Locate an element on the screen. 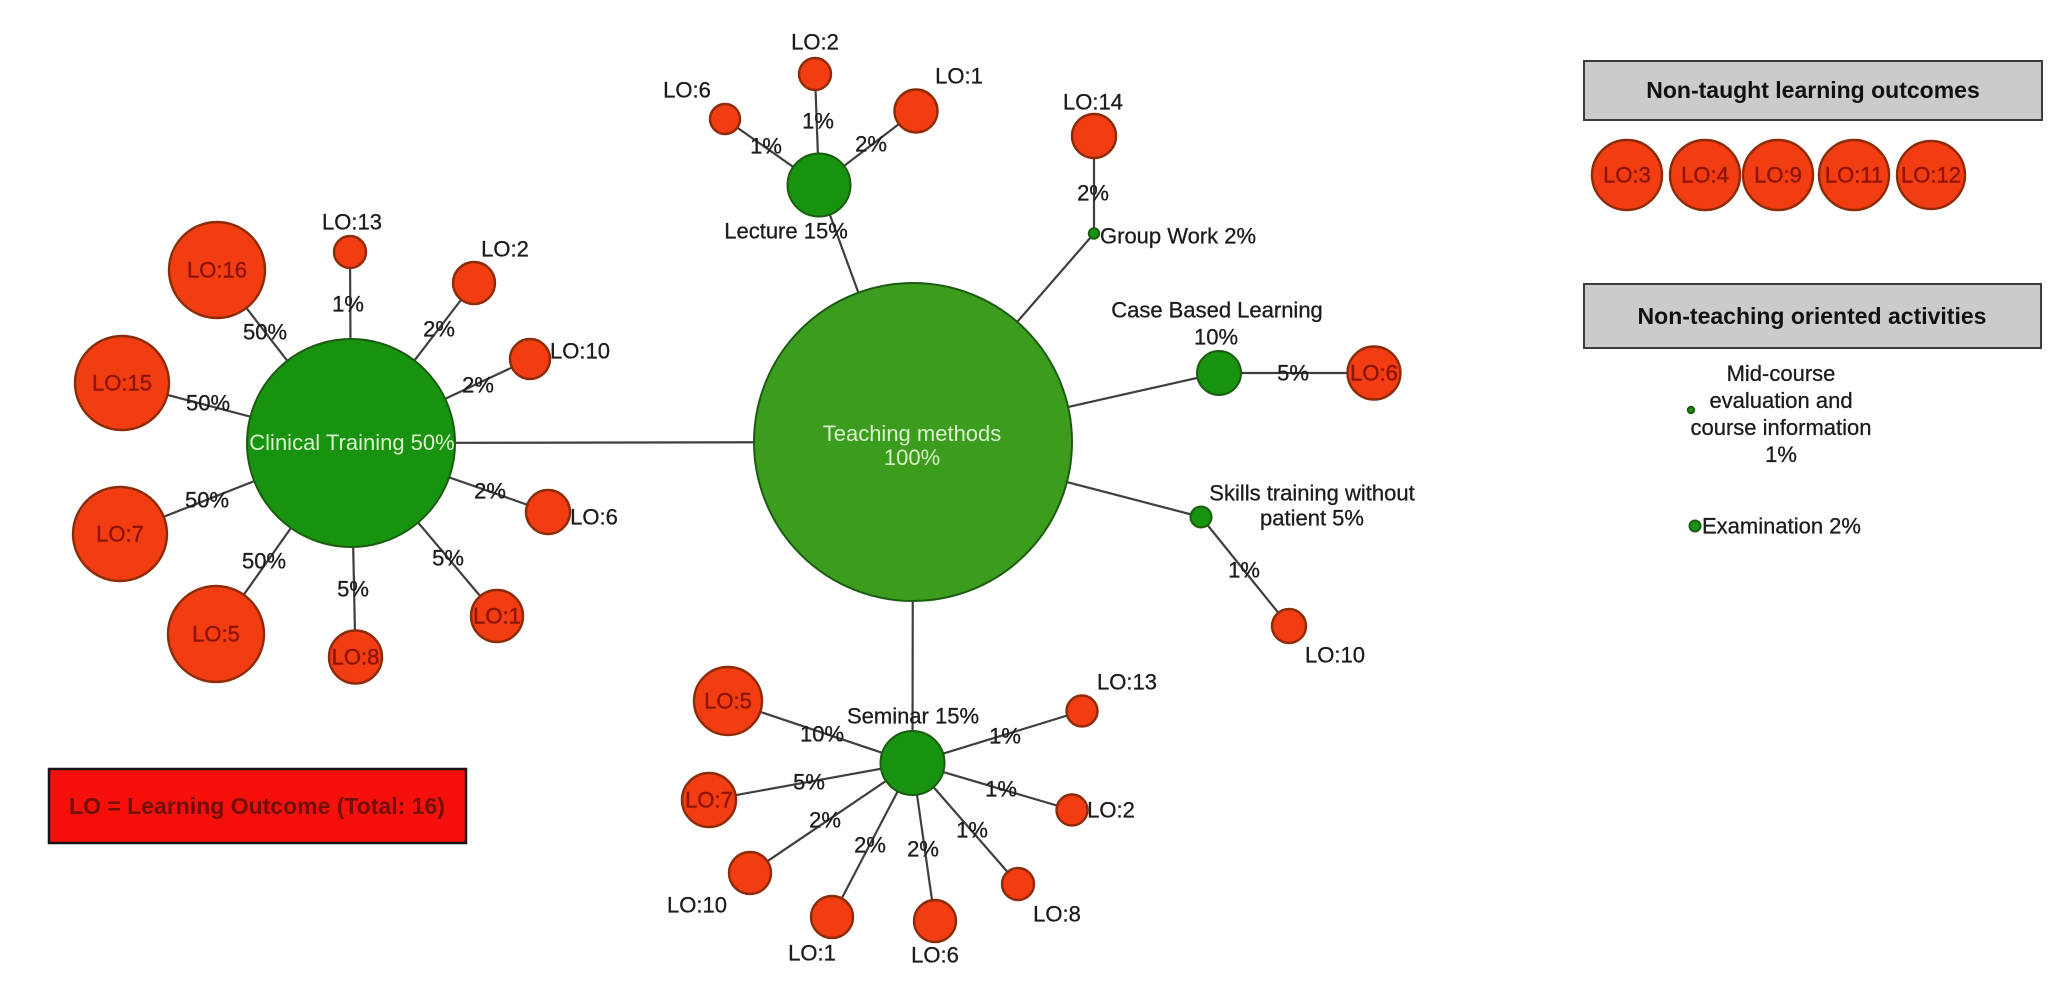 The height and width of the screenshot is (1001, 2059). svg-text: LO:4 is located at coordinates (1705, 175).